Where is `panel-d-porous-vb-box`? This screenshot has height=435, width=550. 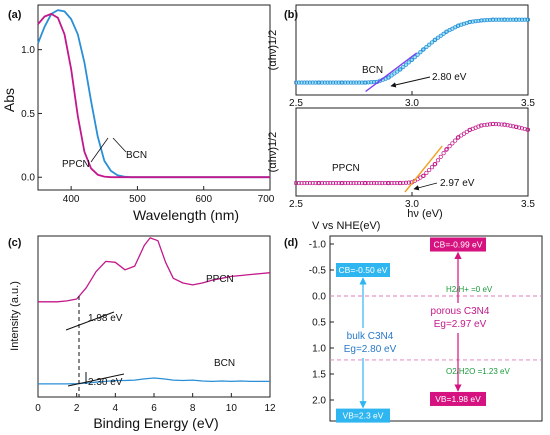
panel-d-porous-vb-box is located at coordinates (458, 398).